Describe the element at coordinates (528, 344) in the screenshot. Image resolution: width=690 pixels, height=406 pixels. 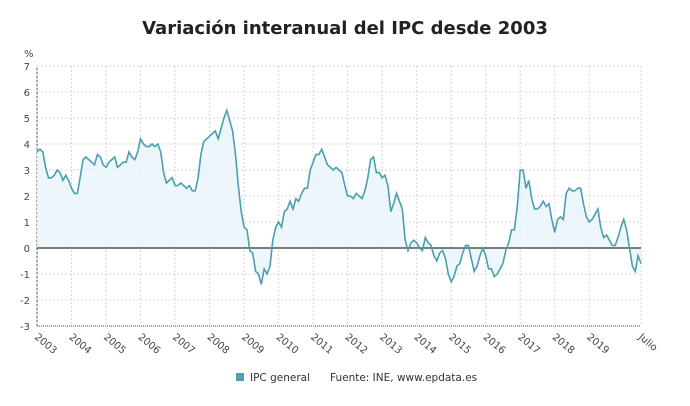
I see `x-tick-label: 2017` at that location.